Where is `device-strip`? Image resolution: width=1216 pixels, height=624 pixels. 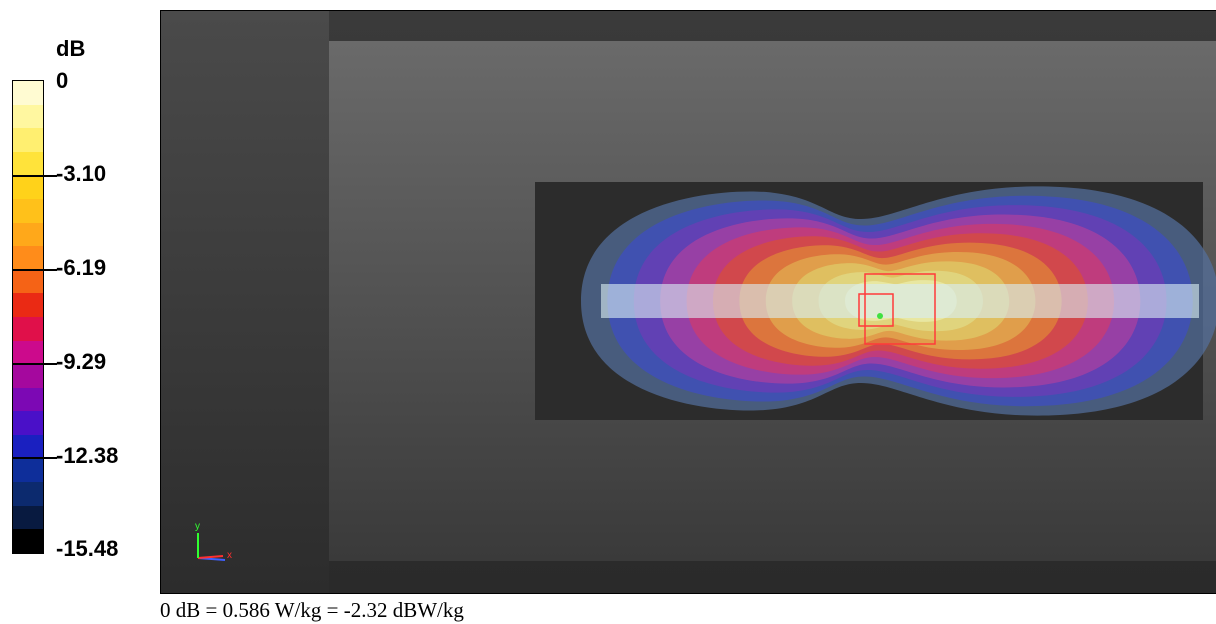 device-strip is located at coordinates (900, 301).